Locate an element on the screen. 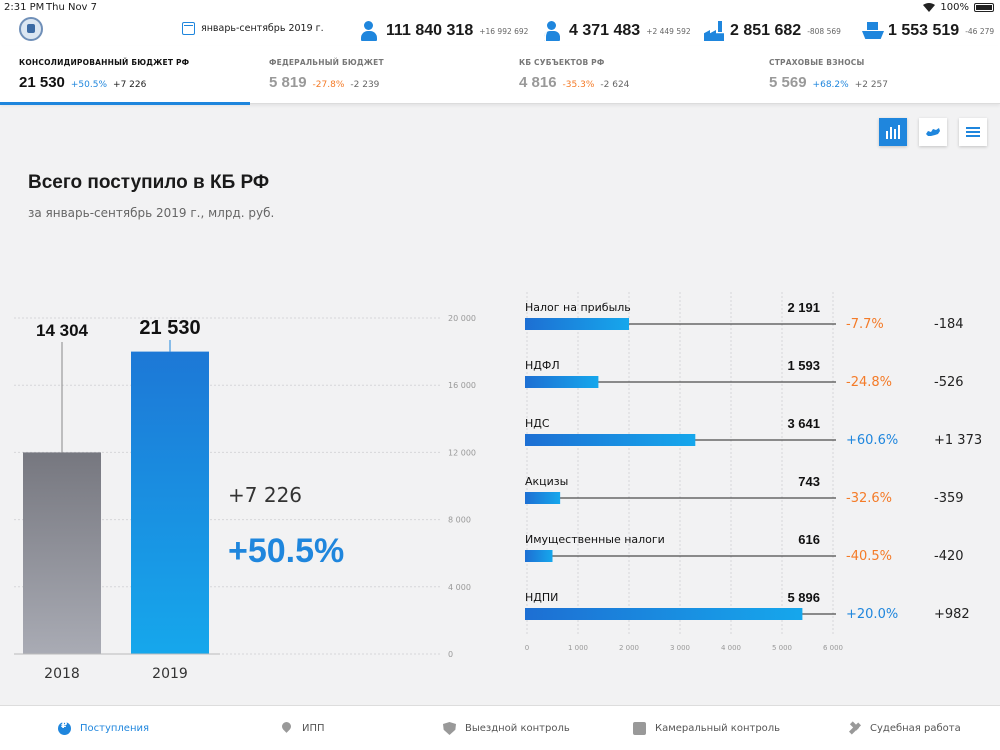 This screenshot has height=750, width=1000. category-label: Налог на прибыль is located at coordinates (578, 307).